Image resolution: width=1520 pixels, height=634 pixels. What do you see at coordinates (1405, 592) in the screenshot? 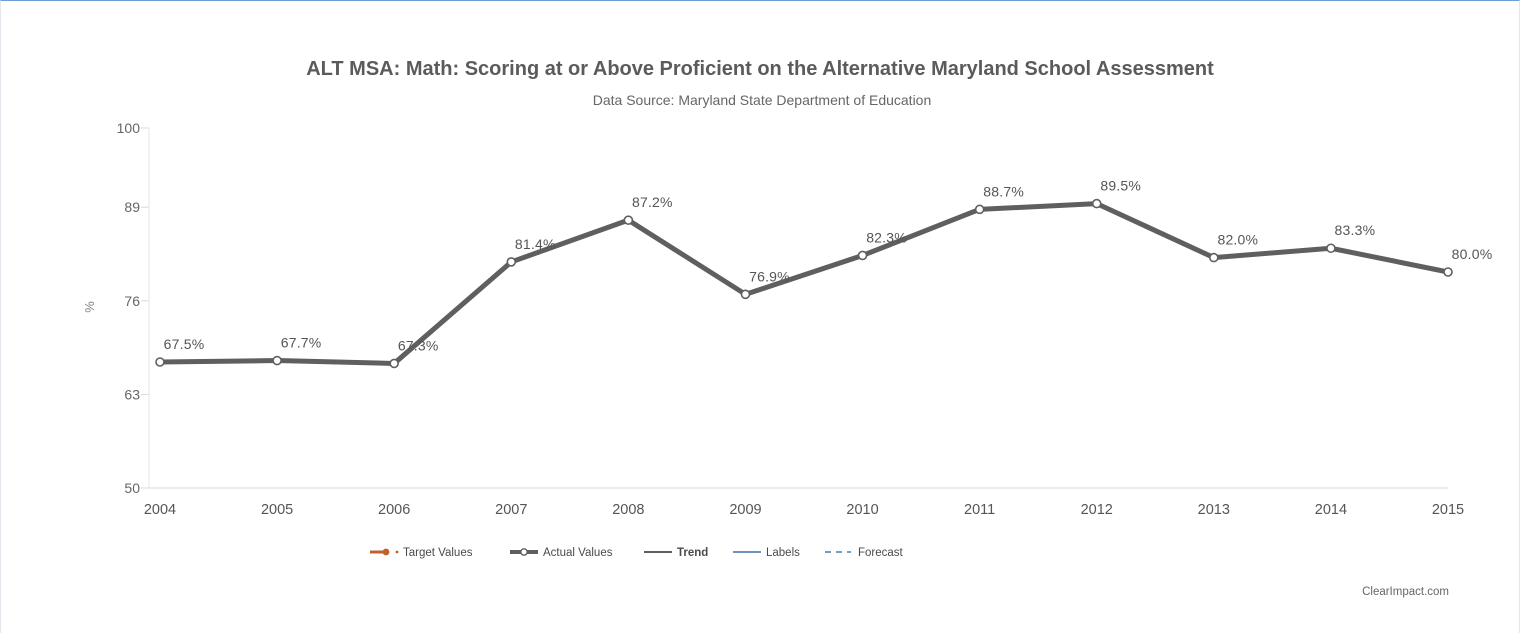
I see `credit-link: ClearImpact.com` at bounding box center [1405, 592].